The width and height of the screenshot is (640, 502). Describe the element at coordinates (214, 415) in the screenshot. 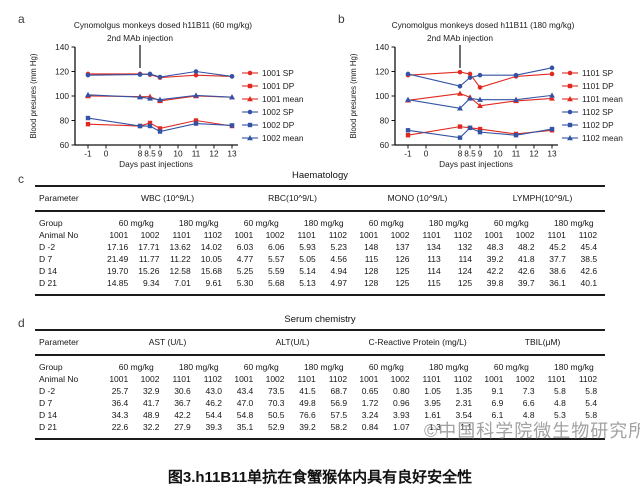

I see `value-cell: 54.4` at that location.